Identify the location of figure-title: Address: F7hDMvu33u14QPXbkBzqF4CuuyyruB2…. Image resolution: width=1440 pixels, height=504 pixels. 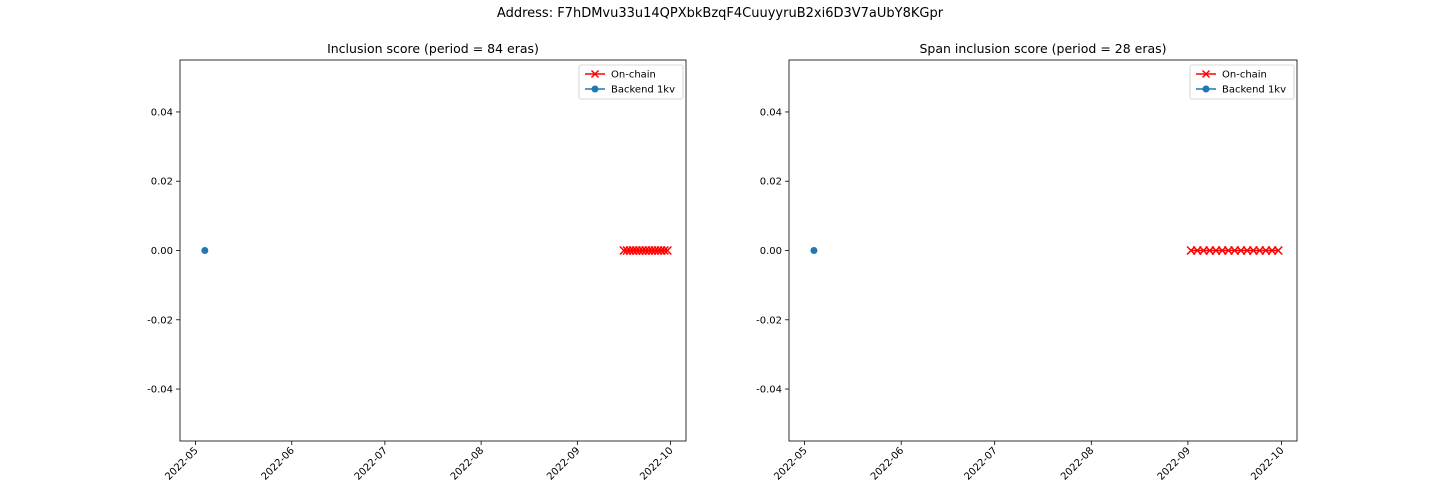
(720, 13).